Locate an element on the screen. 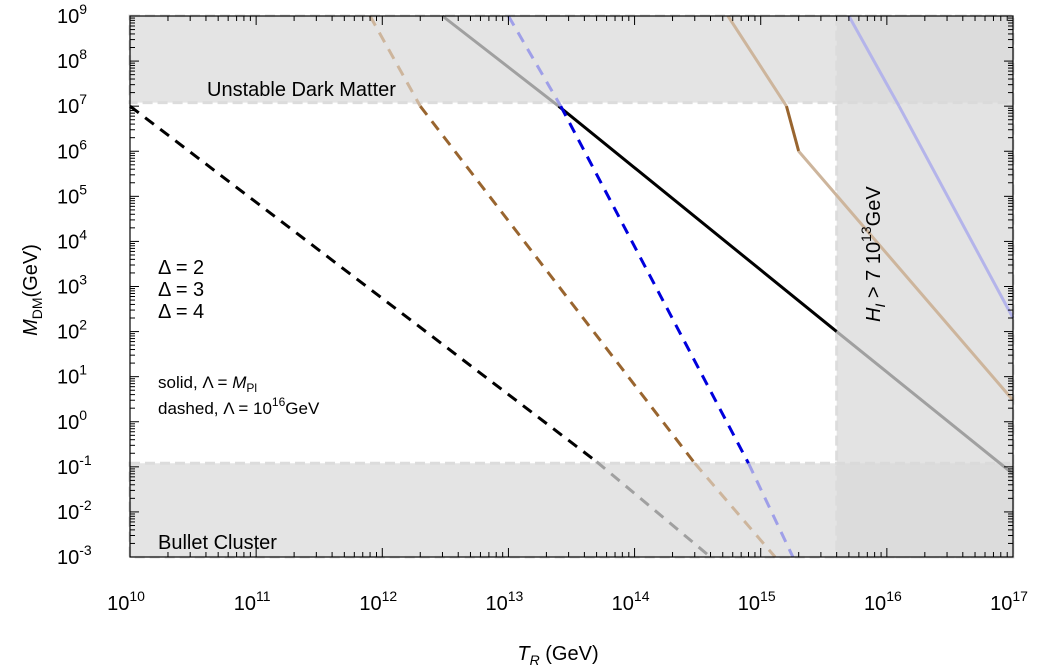 The height and width of the screenshot is (671, 1039). y-tick-label-1: 10⁻² is located at coordinates (74, 510).